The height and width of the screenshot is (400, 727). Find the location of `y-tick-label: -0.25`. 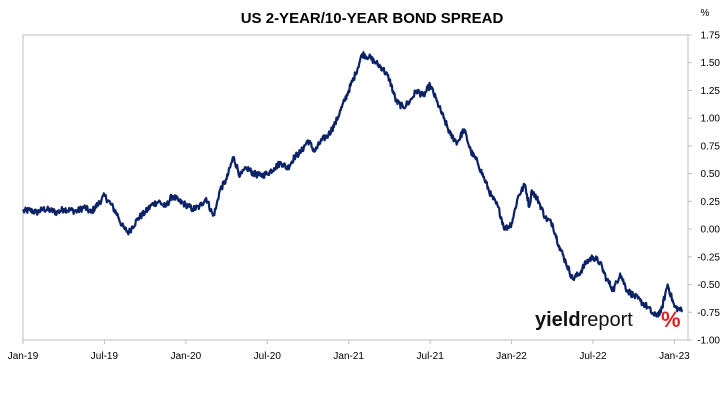

y-tick-label: -0.25 is located at coordinates (708, 257).